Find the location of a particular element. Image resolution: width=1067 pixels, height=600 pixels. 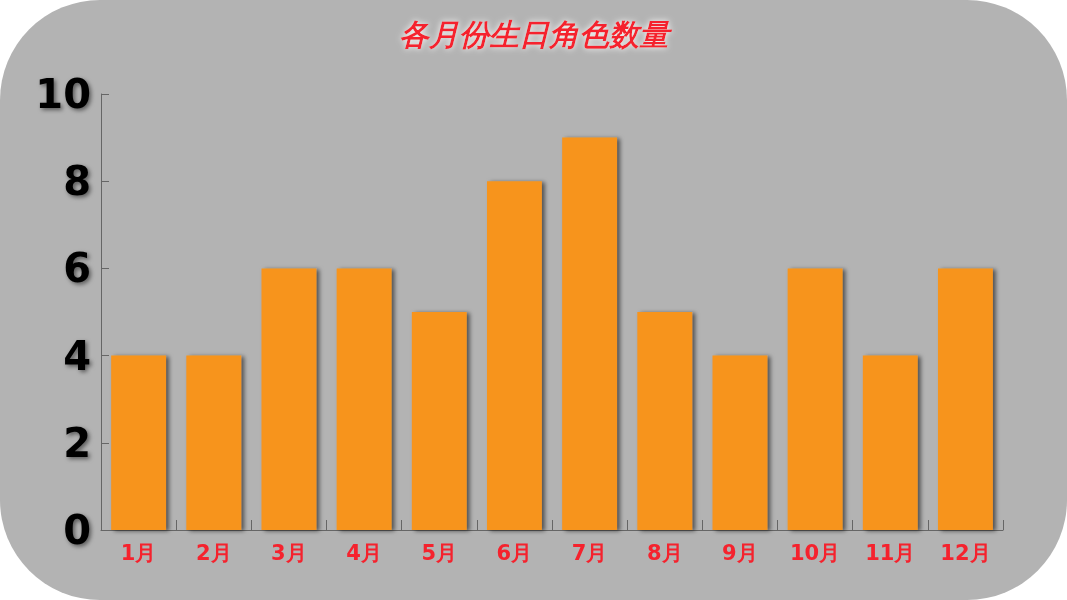

y-tick-label: 6 is located at coordinates (77, 268).